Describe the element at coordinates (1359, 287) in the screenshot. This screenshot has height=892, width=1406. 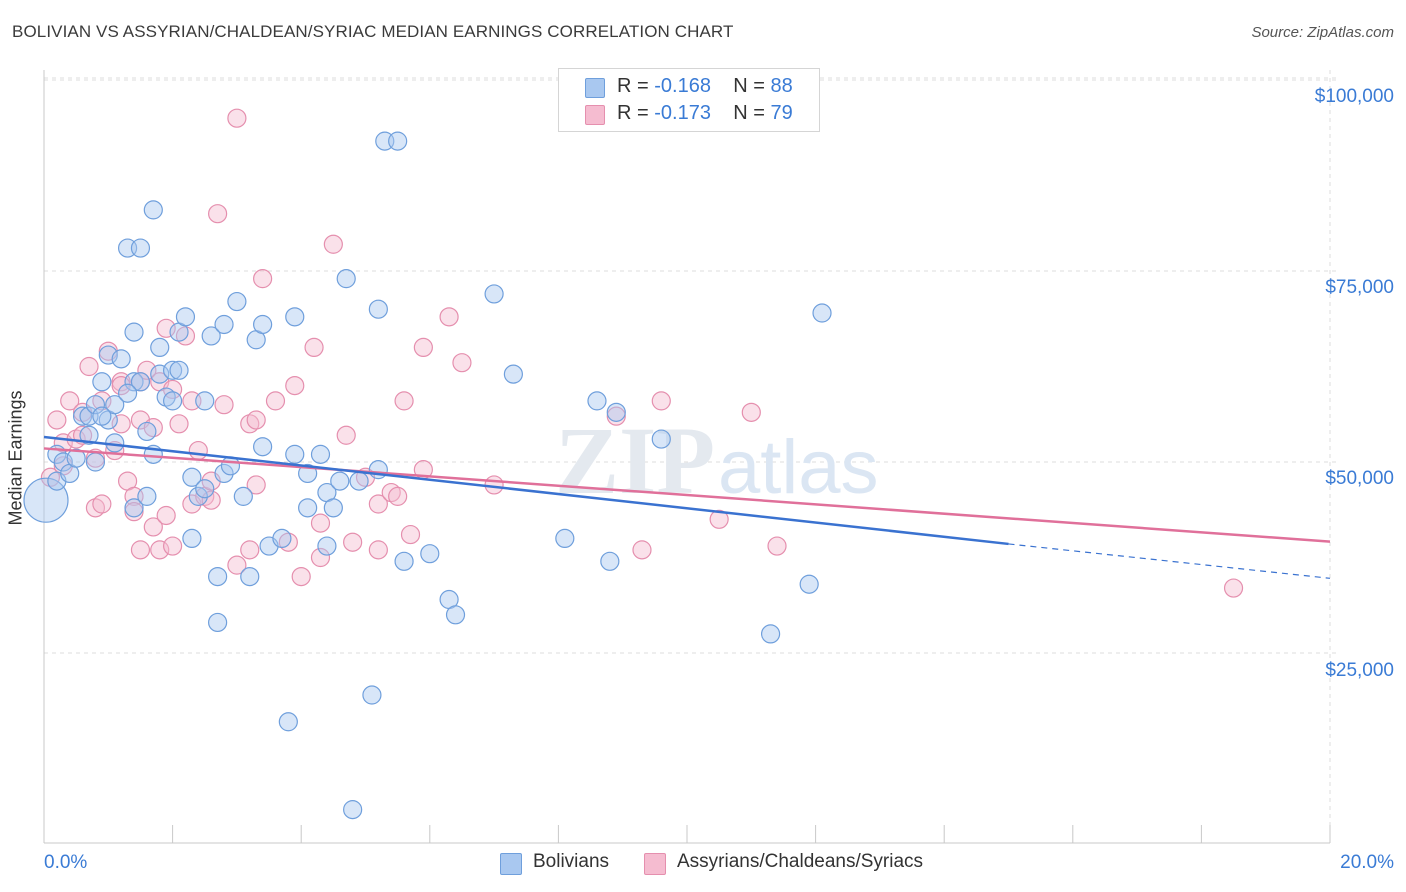
I see `y-tick-label: $75,000` at that location.